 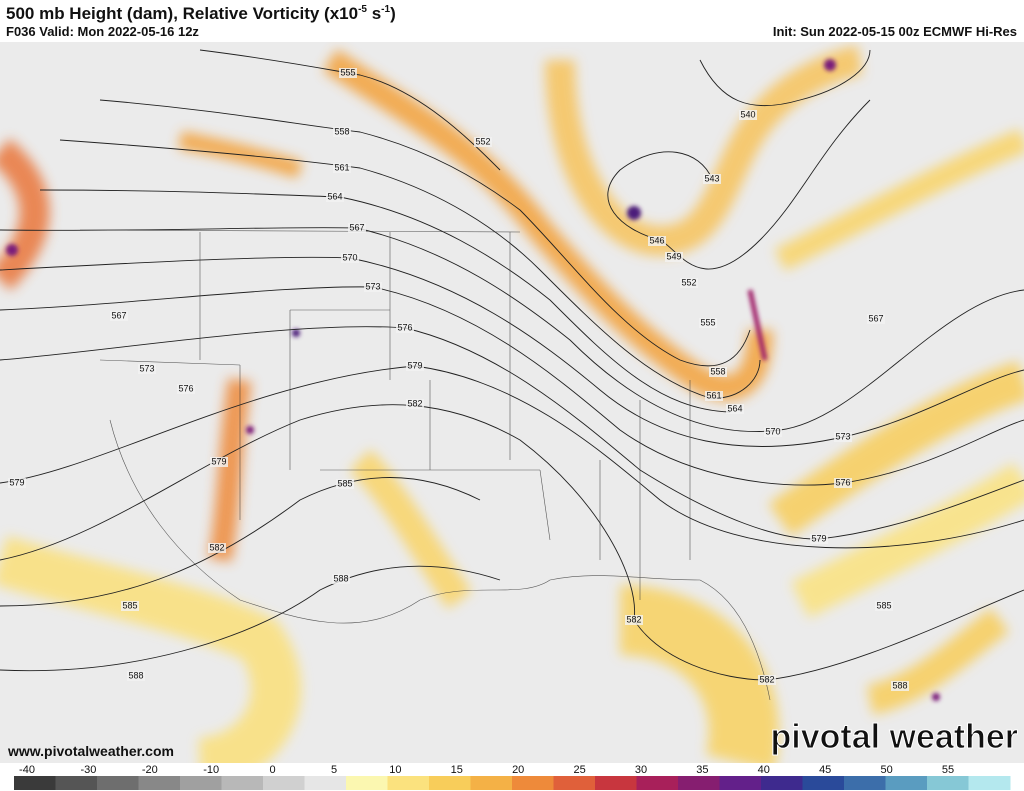 I want to click on colorbar-tick-label: 40, so click(x=764, y=770).